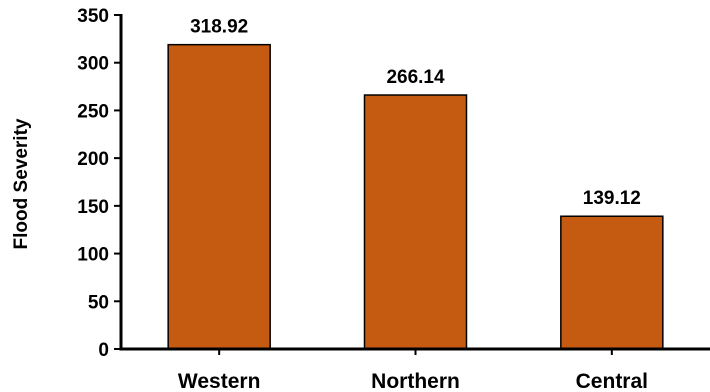 The image size is (710, 392). What do you see at coordinates (93, 16) in the screenshot?
I see `y-tick-label: 350` at bounding box center [93, 16].